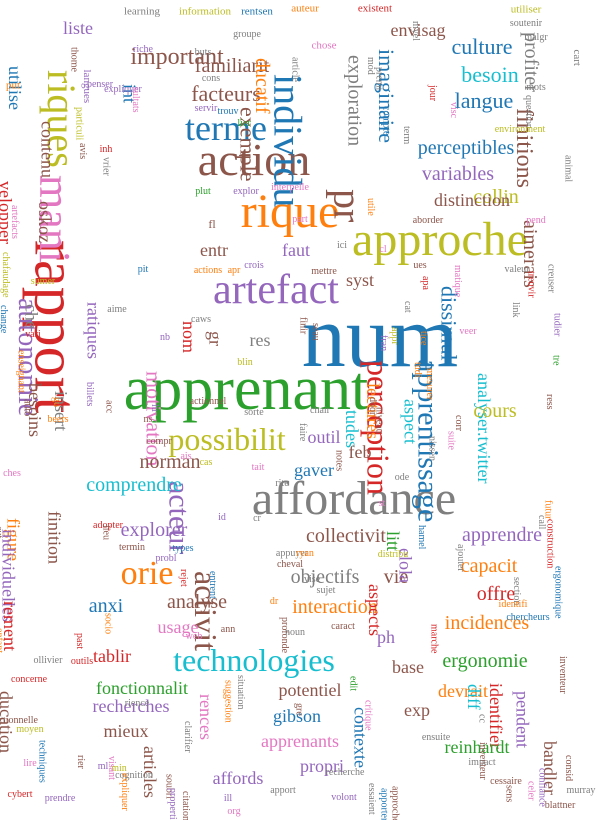 This screenshot has height=820, width=600. What do you see at coordinates (222, 517) in the screenshot?
I see `cloud-word: id` at bounding box center [222, 517].